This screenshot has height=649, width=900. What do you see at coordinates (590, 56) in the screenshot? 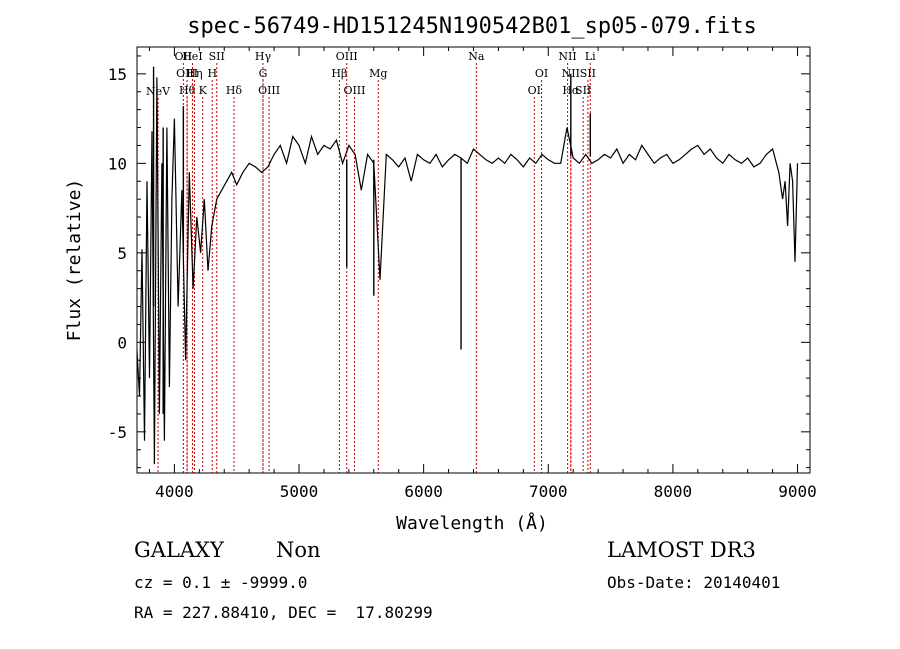
I see `line-marker-label: Li` at bounding box center [590, 56].